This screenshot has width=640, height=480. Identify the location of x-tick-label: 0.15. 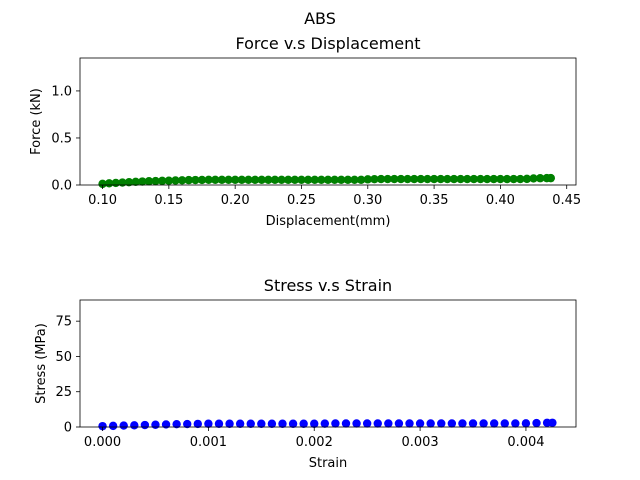
(168, 200).